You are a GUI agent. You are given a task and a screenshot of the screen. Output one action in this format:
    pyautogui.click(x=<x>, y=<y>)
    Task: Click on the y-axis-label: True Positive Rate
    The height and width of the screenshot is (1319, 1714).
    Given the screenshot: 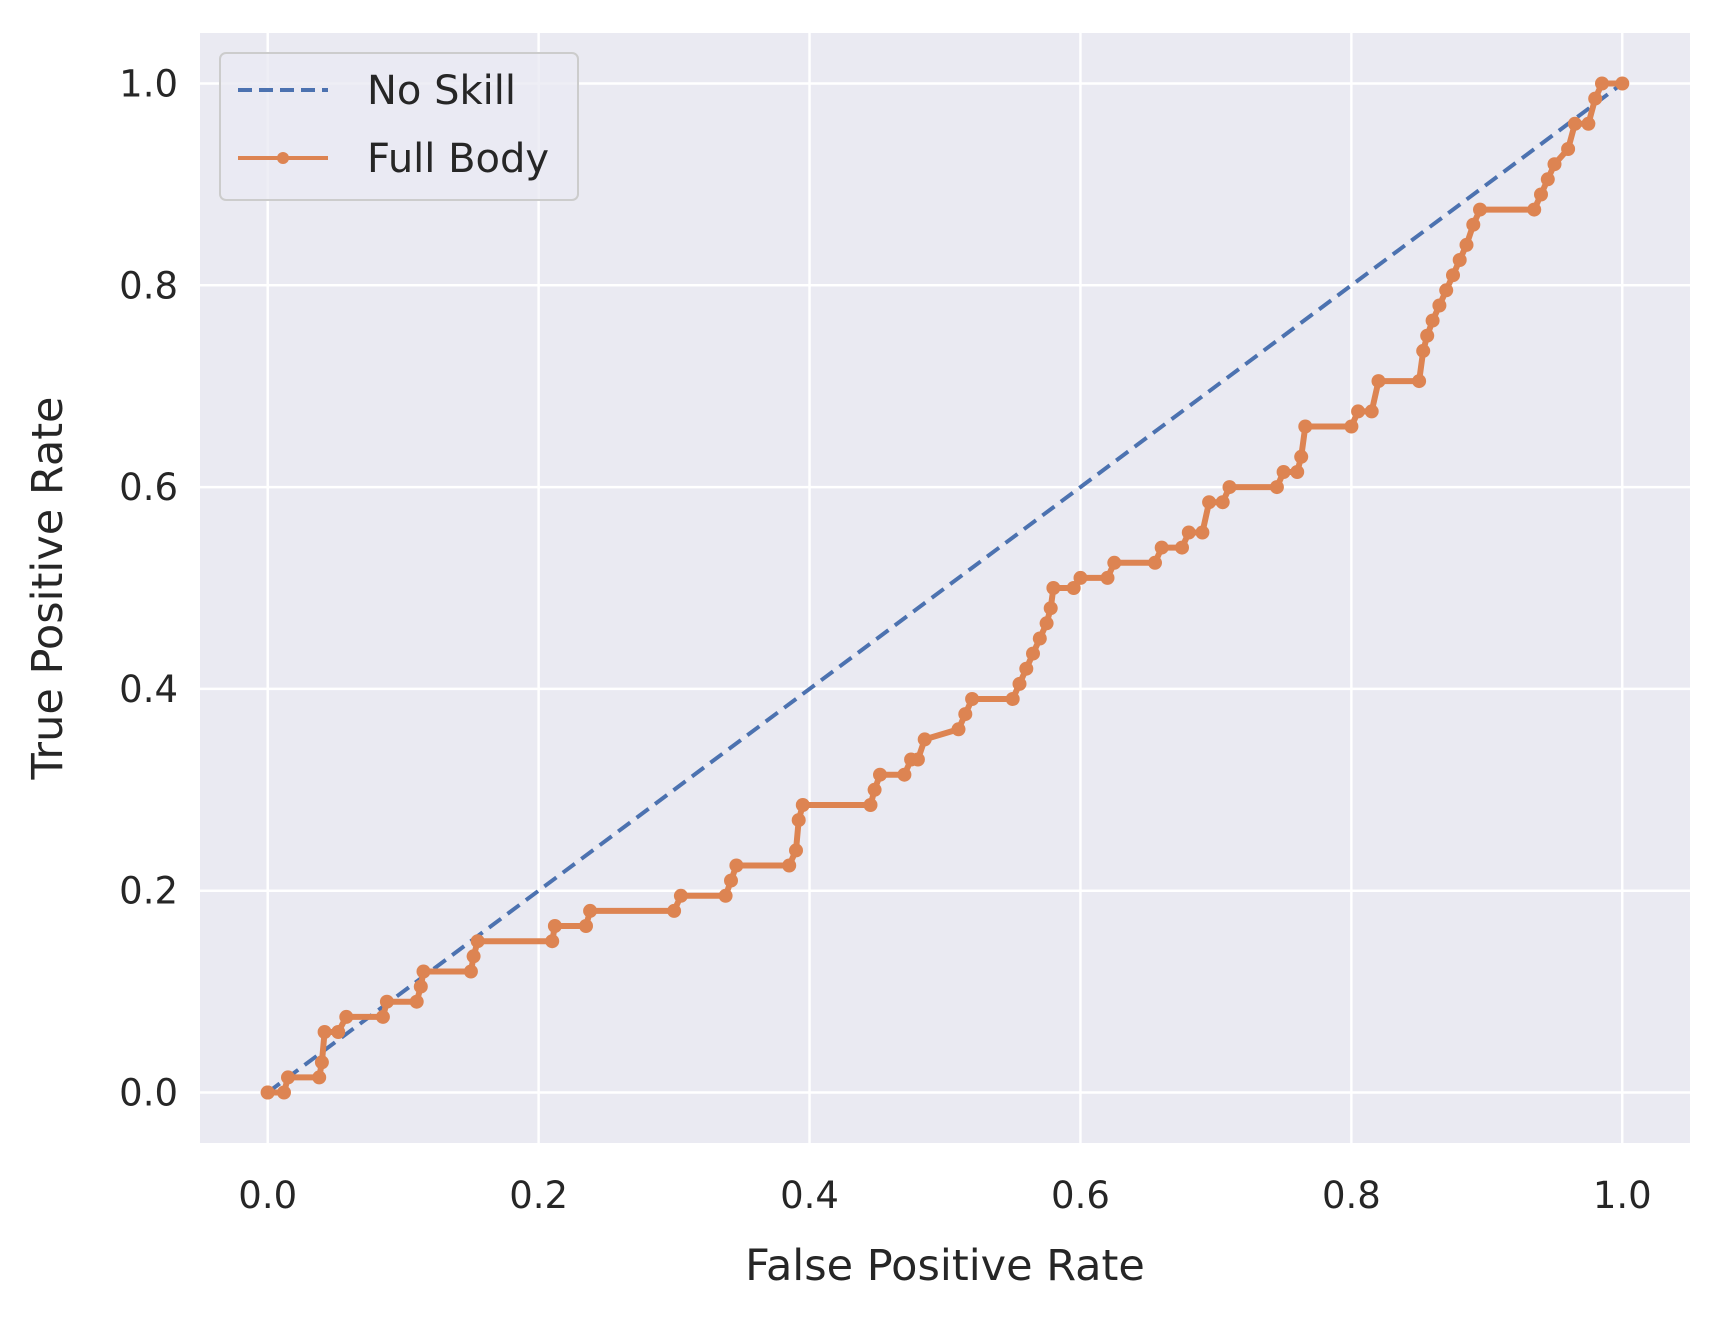 What is the action you would take?
    pyautogui.click(x=48, y=588)
    